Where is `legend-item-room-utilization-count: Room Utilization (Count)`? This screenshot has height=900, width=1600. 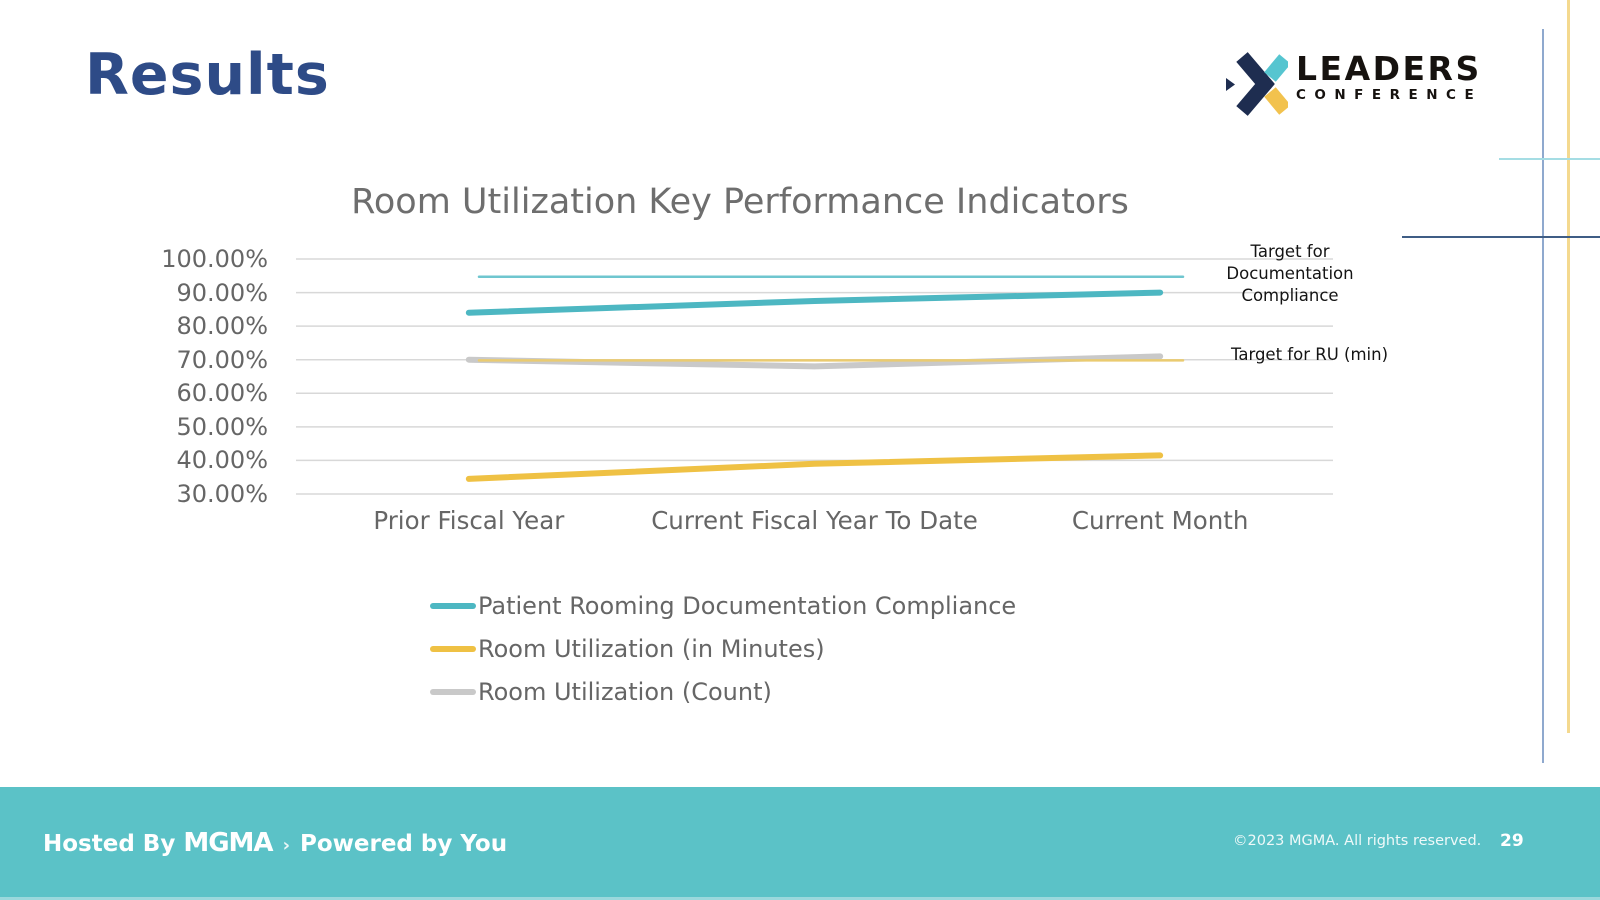
legend-item-room-utilization-count: Room Utilization (Count) is located at coordinates (723, 691).